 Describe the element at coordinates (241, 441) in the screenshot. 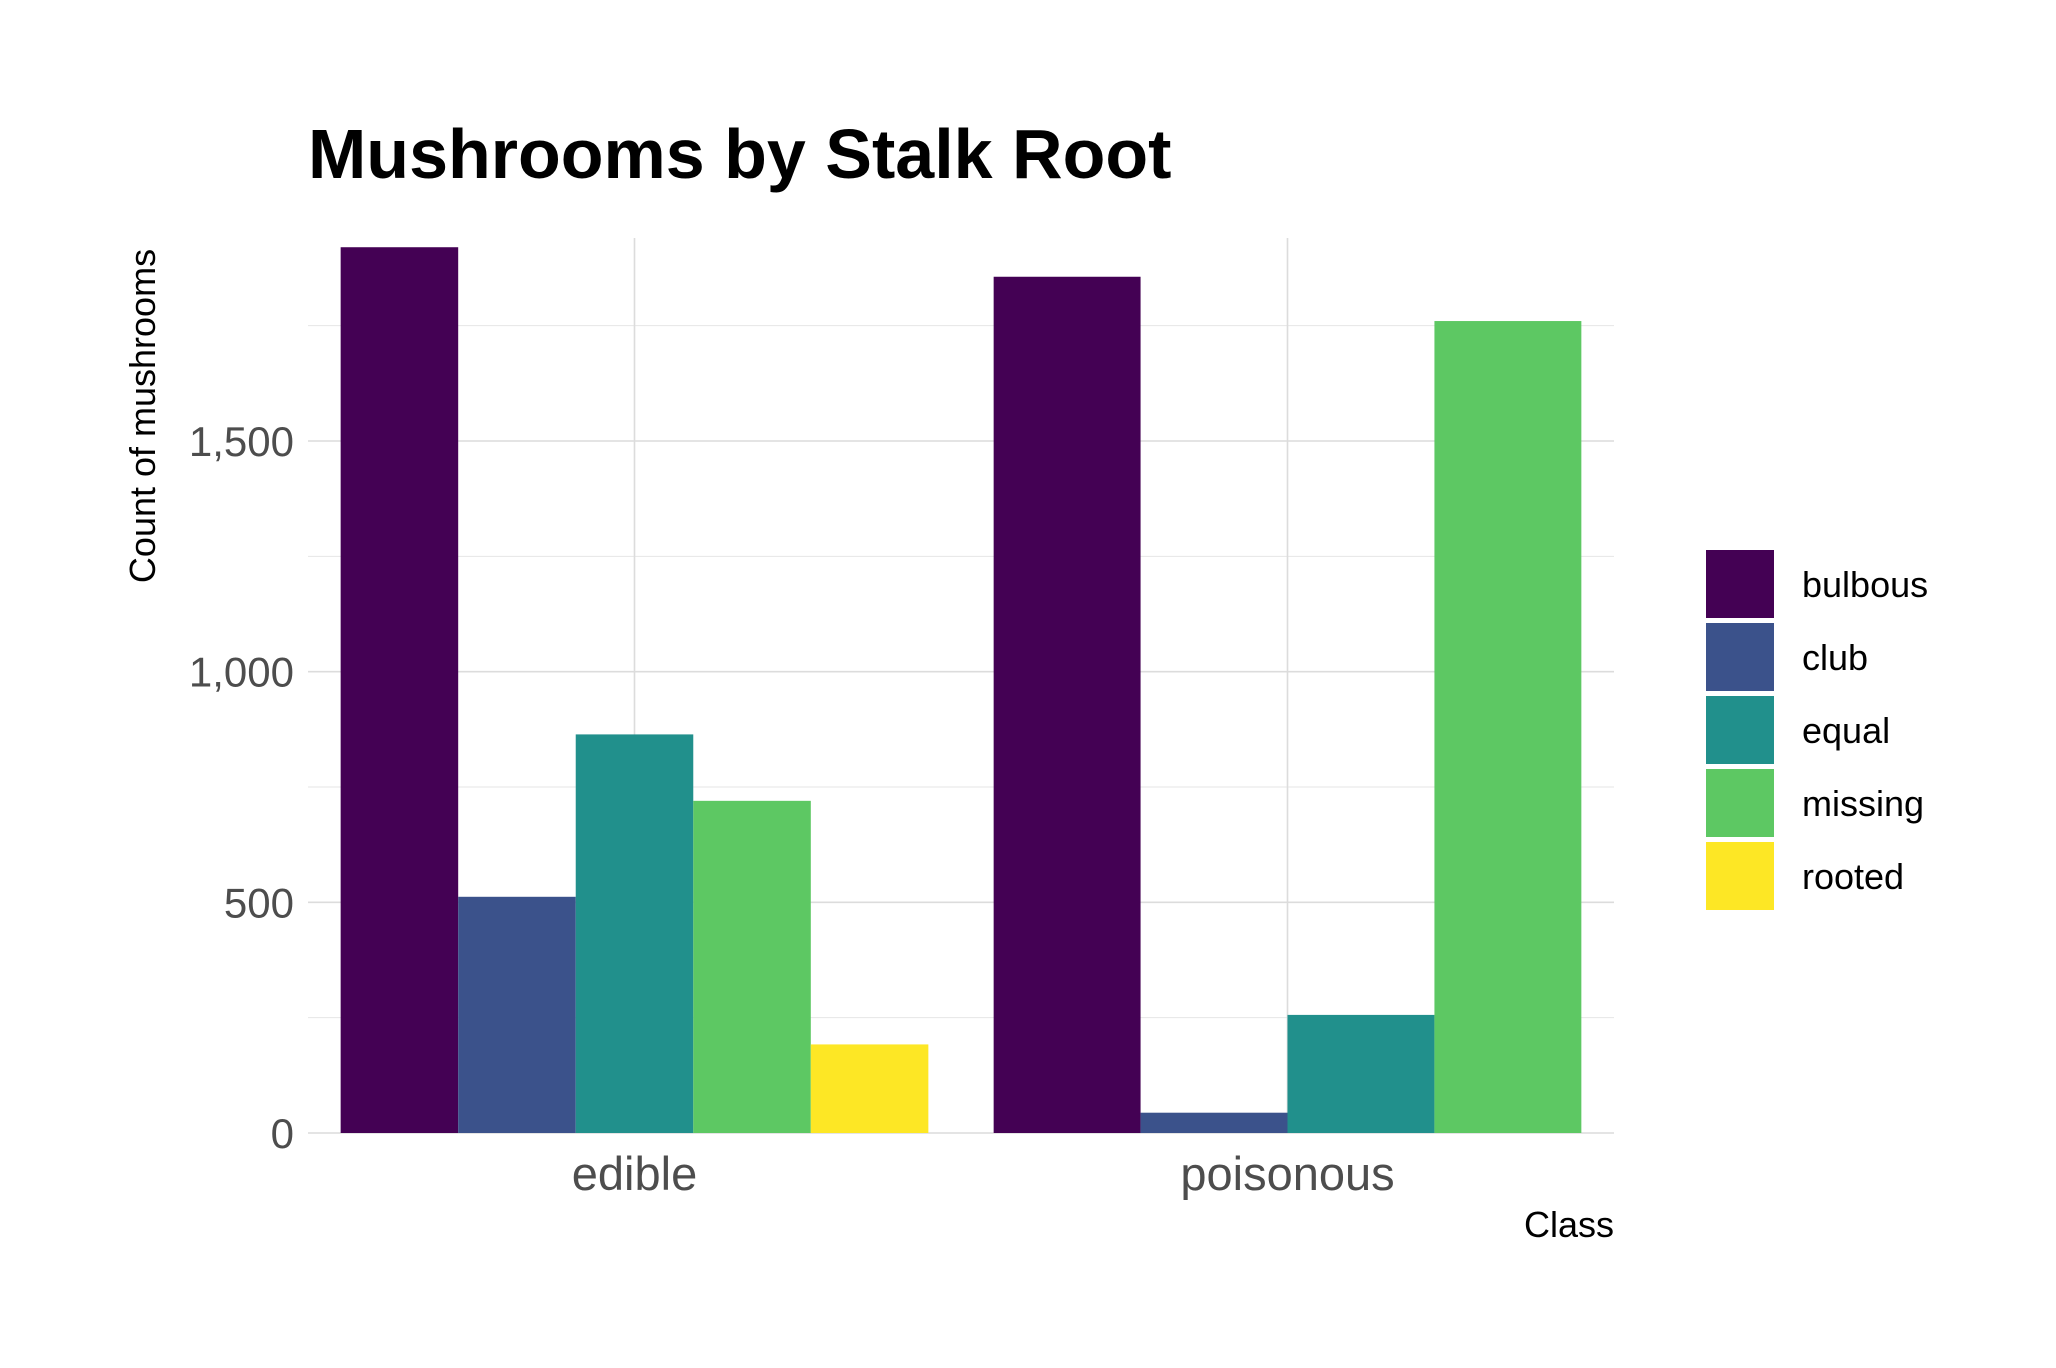

I see `y-tick-label: 1,500` at that location.